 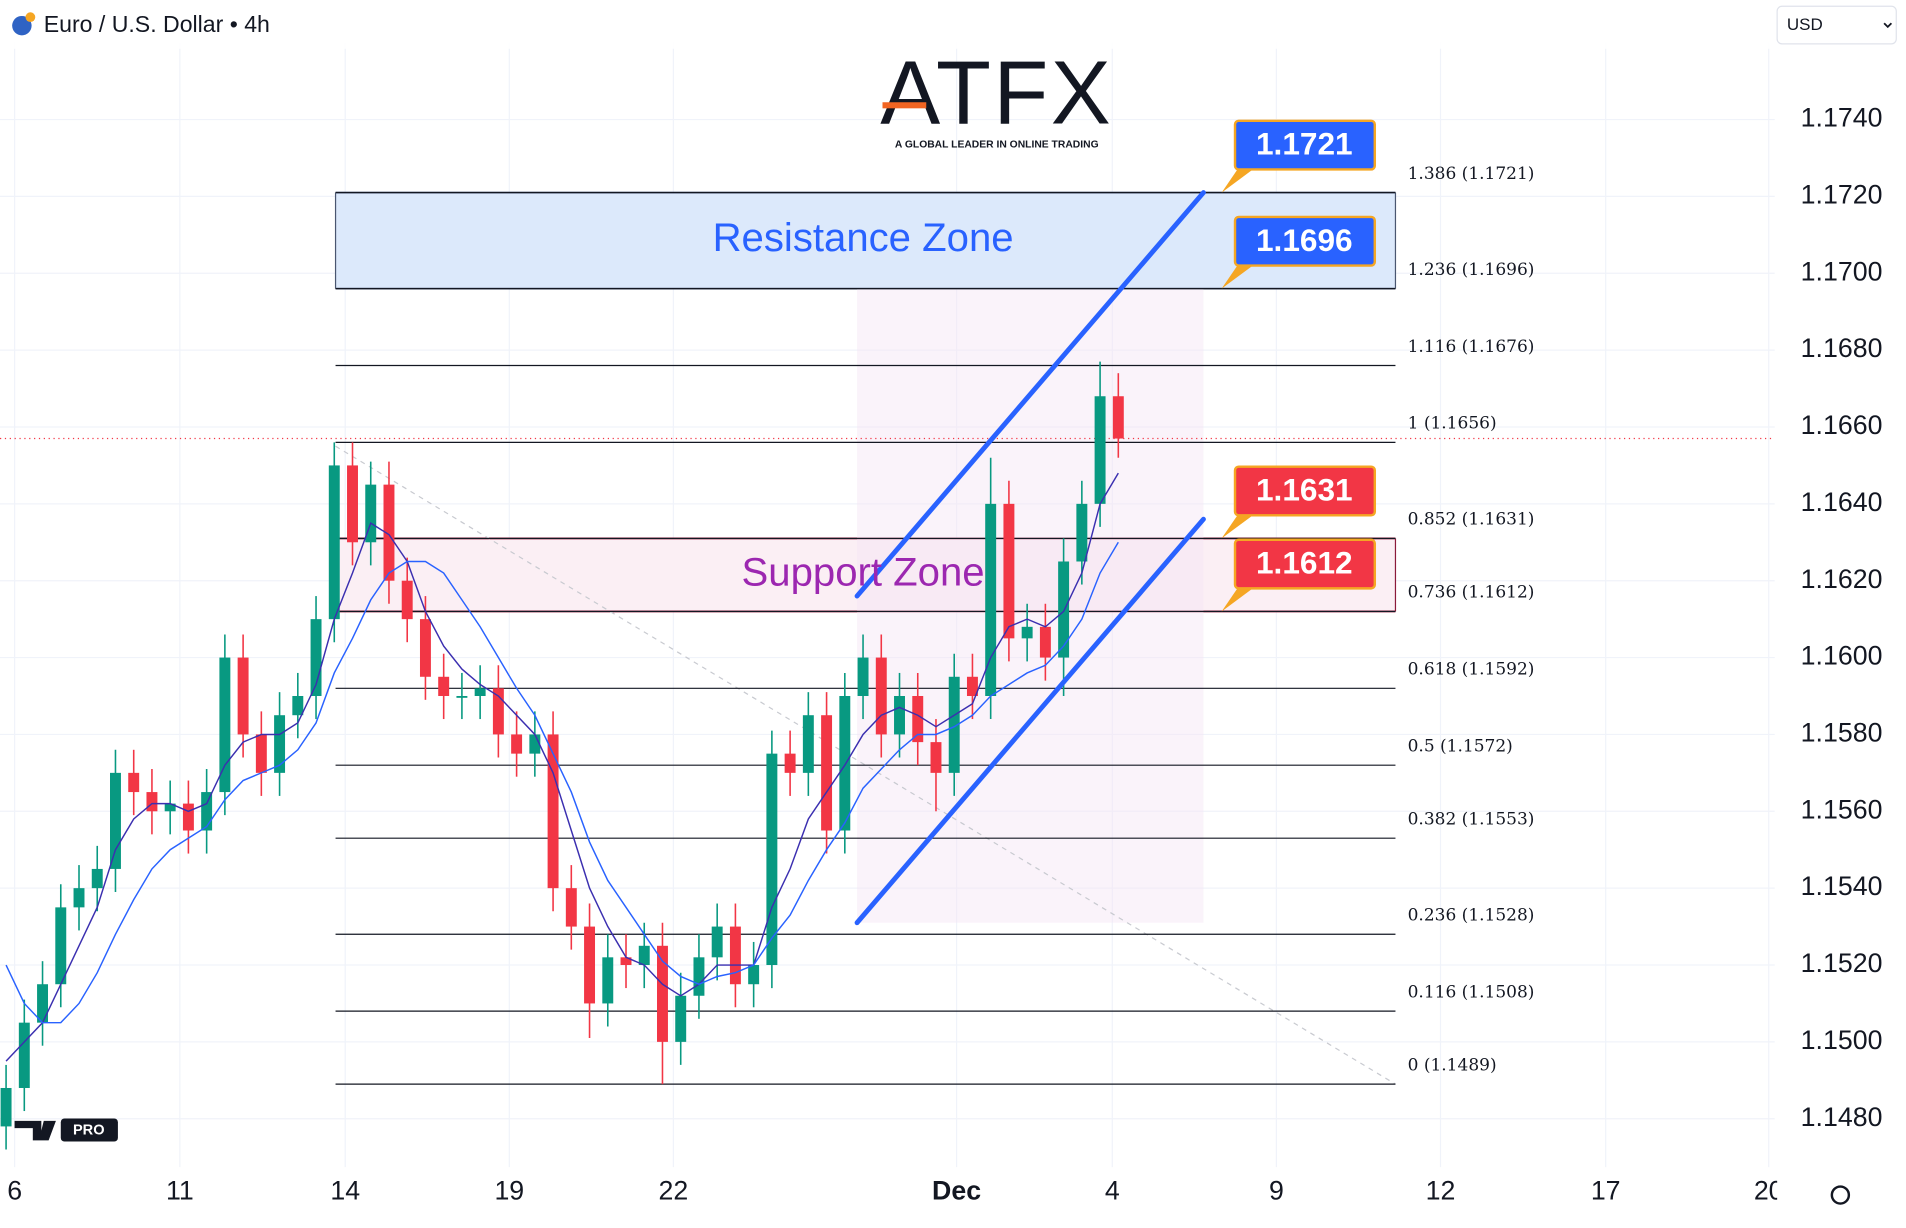 I want to click on callout-label: 1.1612, so click(x=1304, y=563).